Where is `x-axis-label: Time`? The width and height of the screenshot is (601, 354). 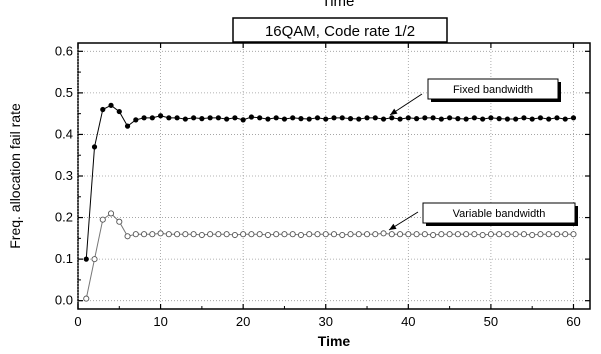 x-axis-label: Time is located at coordinates (334, 341).